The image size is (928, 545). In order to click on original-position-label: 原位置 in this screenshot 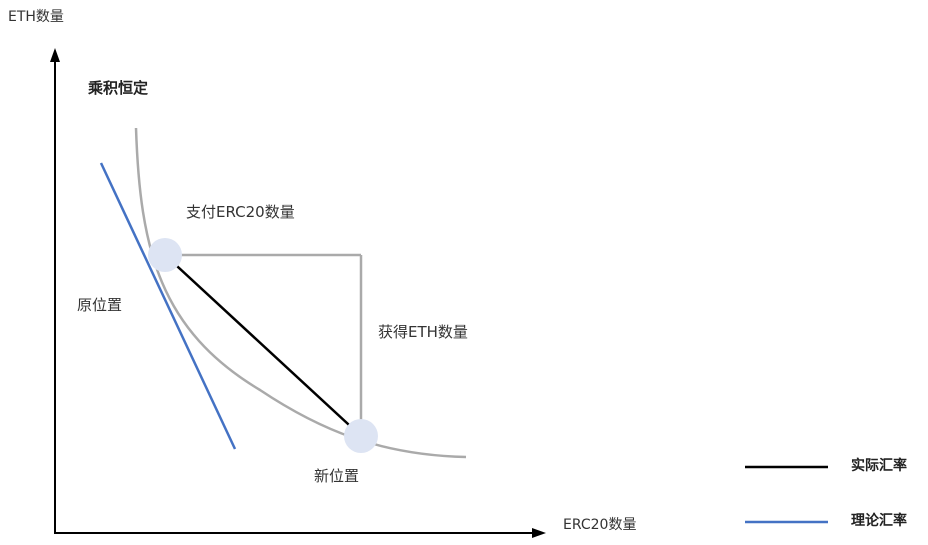, I will do `click(100, 305)`.